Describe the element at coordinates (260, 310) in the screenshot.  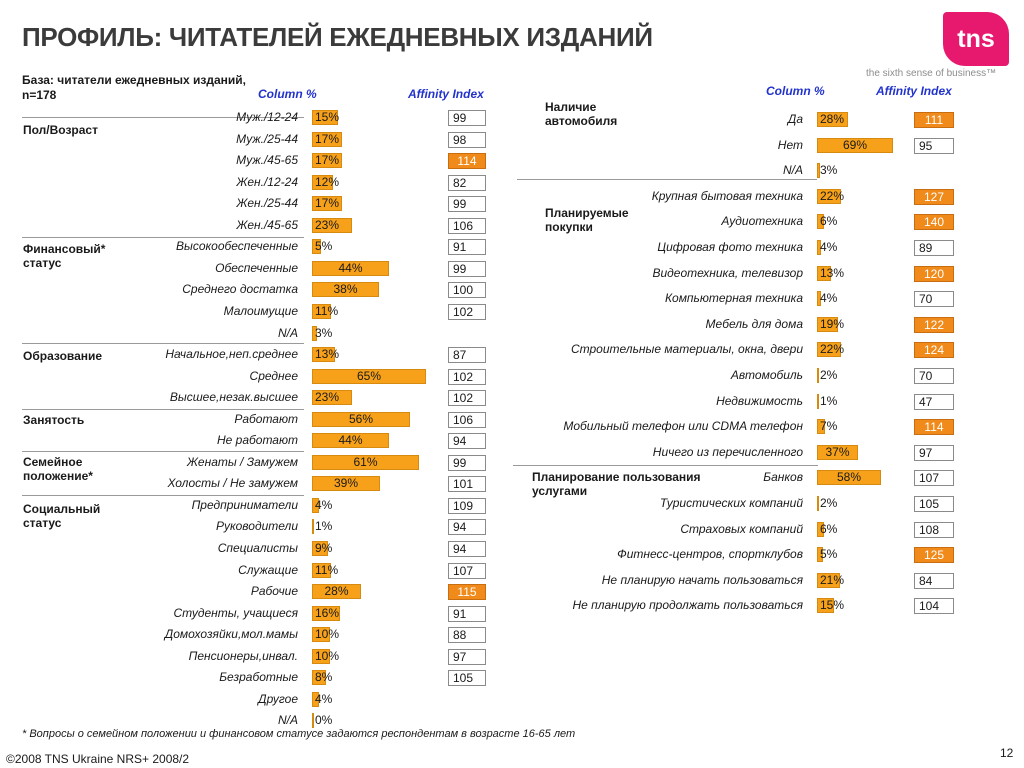
I see `left-row-label: Малоимущие` at that location.